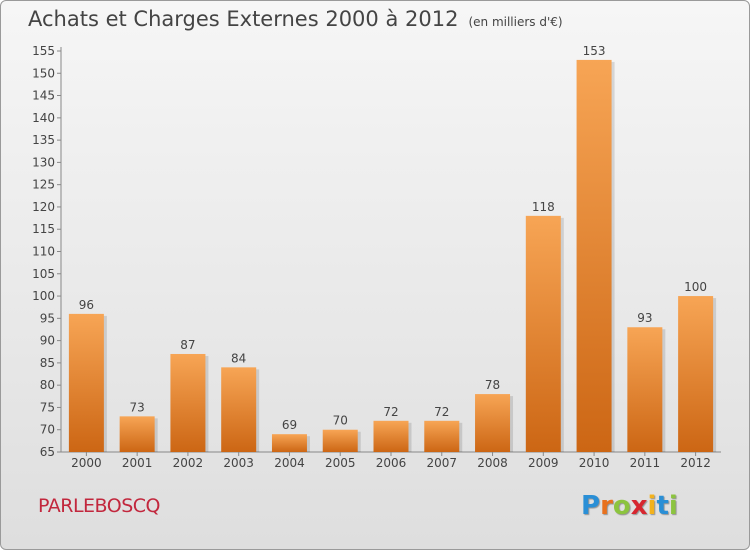 Image resolution: width=750 pixels, height=550 pixels. Describe the element at coordinates (188, 463) in the screenshot. I see `x-tick-label: 2002` at that location.